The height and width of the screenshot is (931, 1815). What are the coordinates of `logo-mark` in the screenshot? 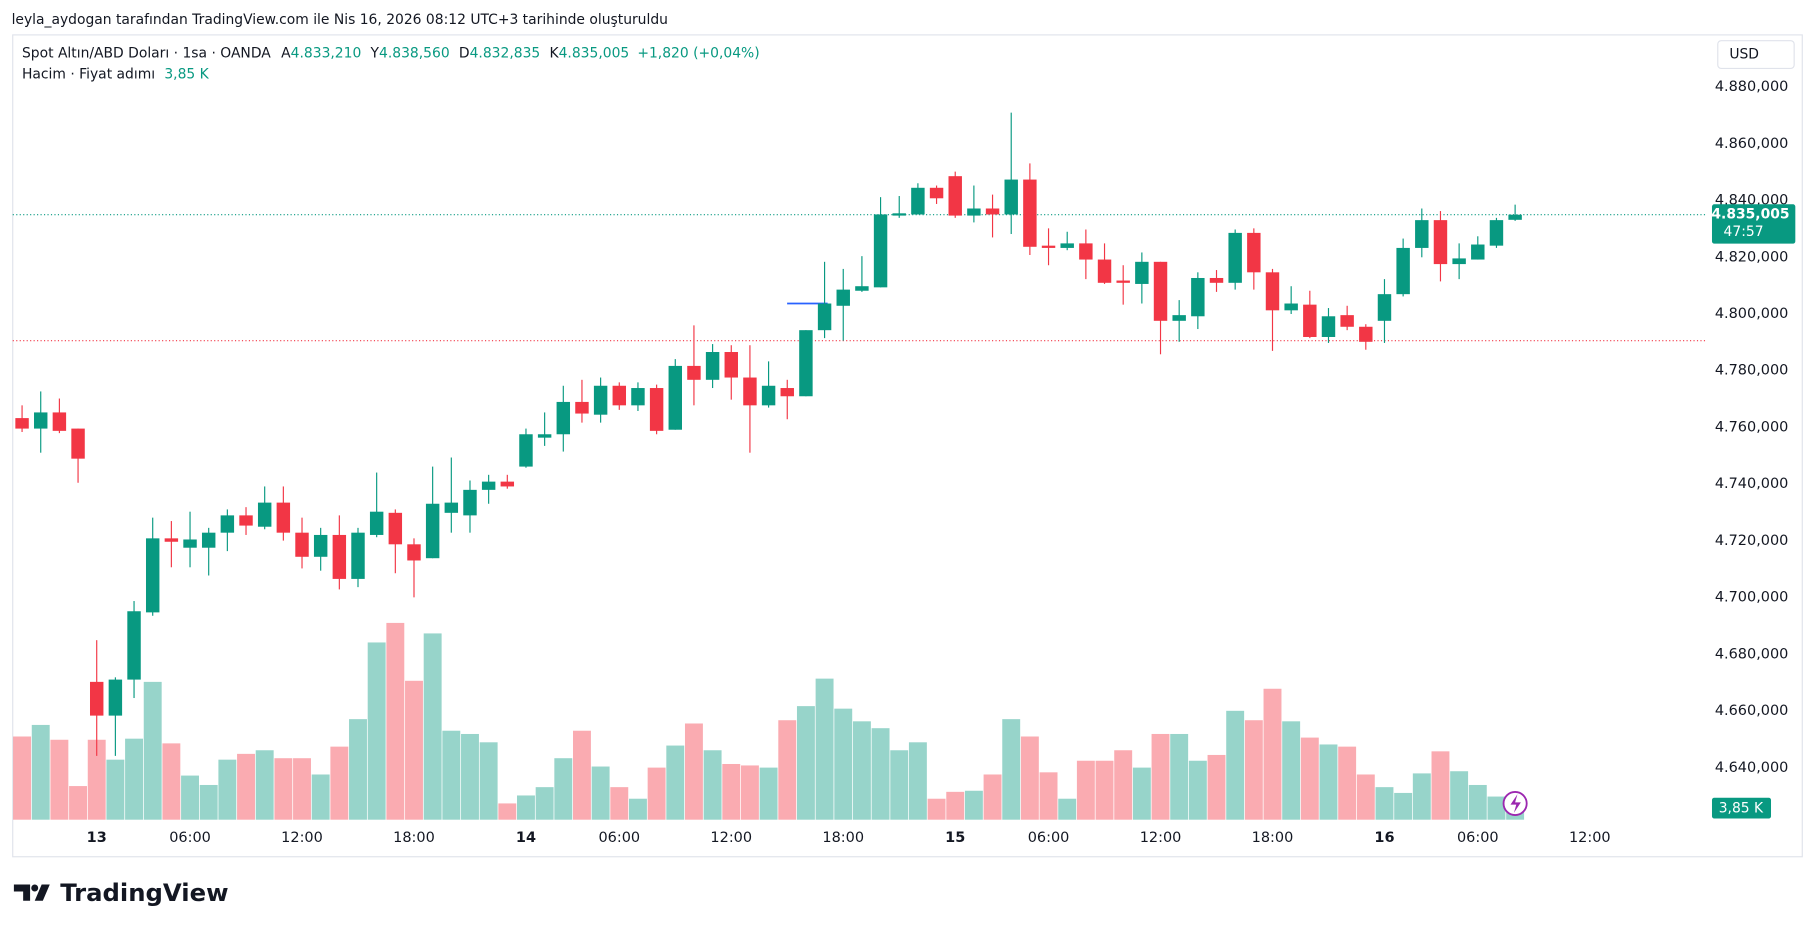 It's located at (31, 892).